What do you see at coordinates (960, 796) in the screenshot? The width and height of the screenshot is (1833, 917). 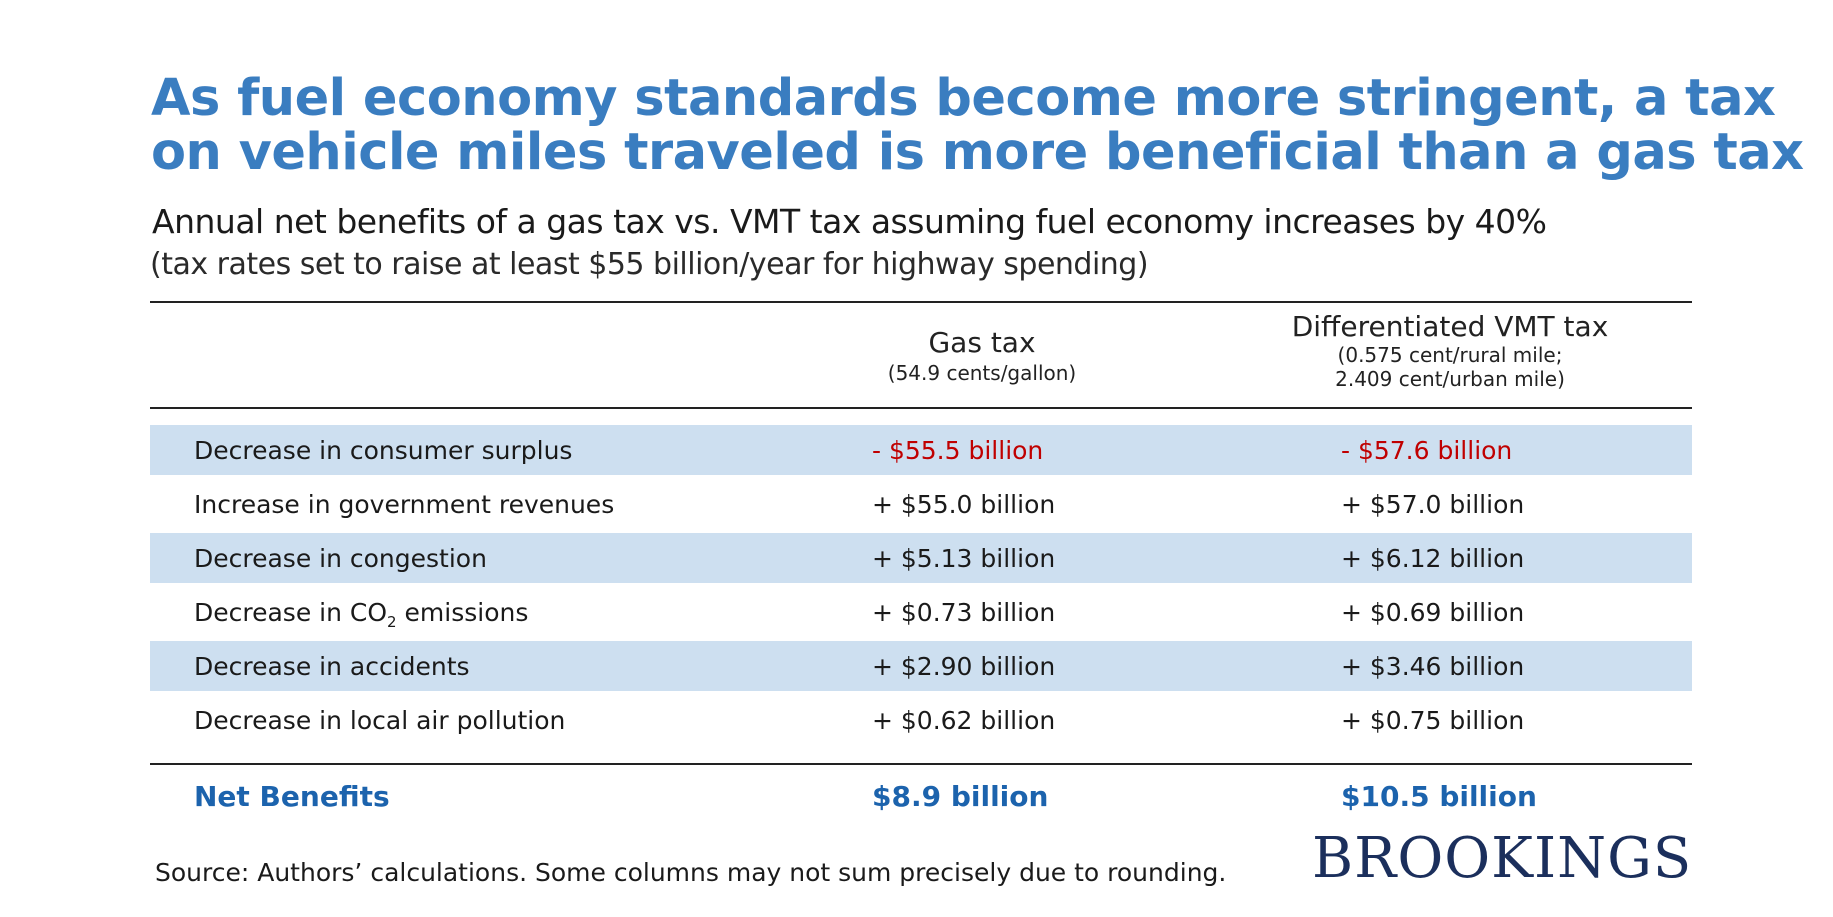 I see `total-value-gas-tax: $8.9 billion` at bounding box center [960, 796].